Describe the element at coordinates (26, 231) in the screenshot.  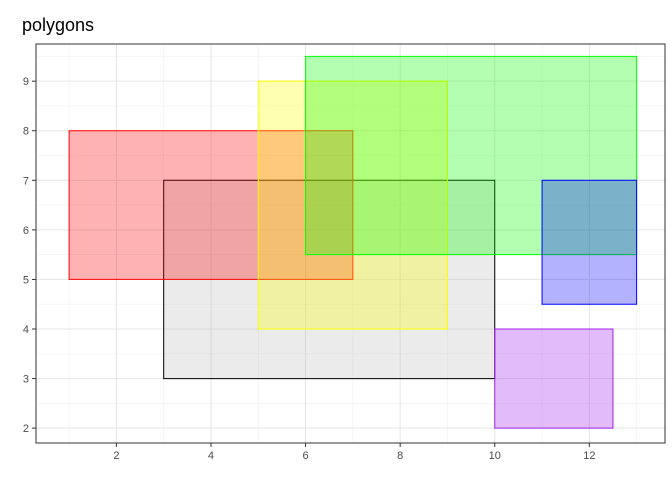
I see `y-tick-label: 6` at that location.